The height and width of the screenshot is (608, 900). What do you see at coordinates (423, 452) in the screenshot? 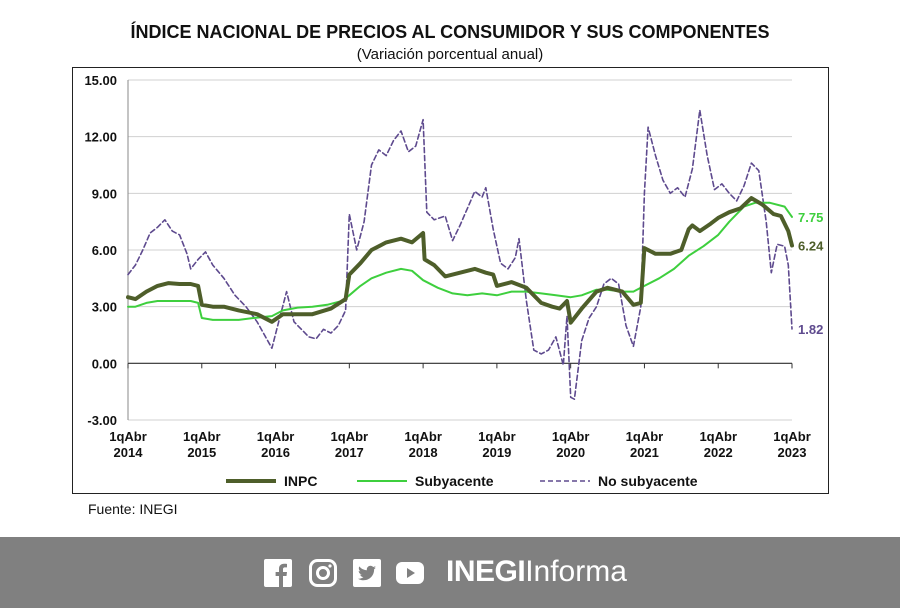
I see `x-tick-label: 2018` at bounding box center [423, 452].